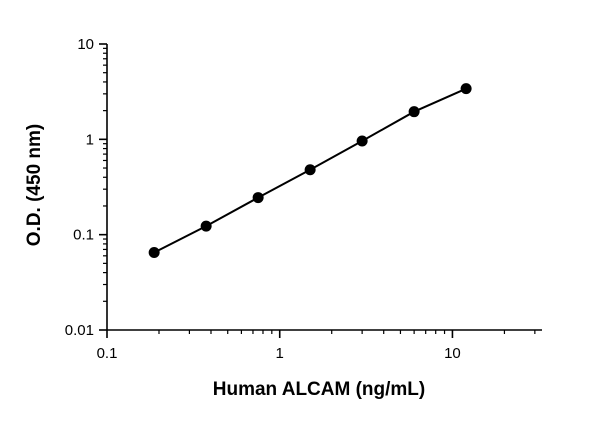 This screenshot has width=600, height=421. Describe the element at coordinates (280, 353) in the screenshot. I see `x-tick-label: 1` at that location.